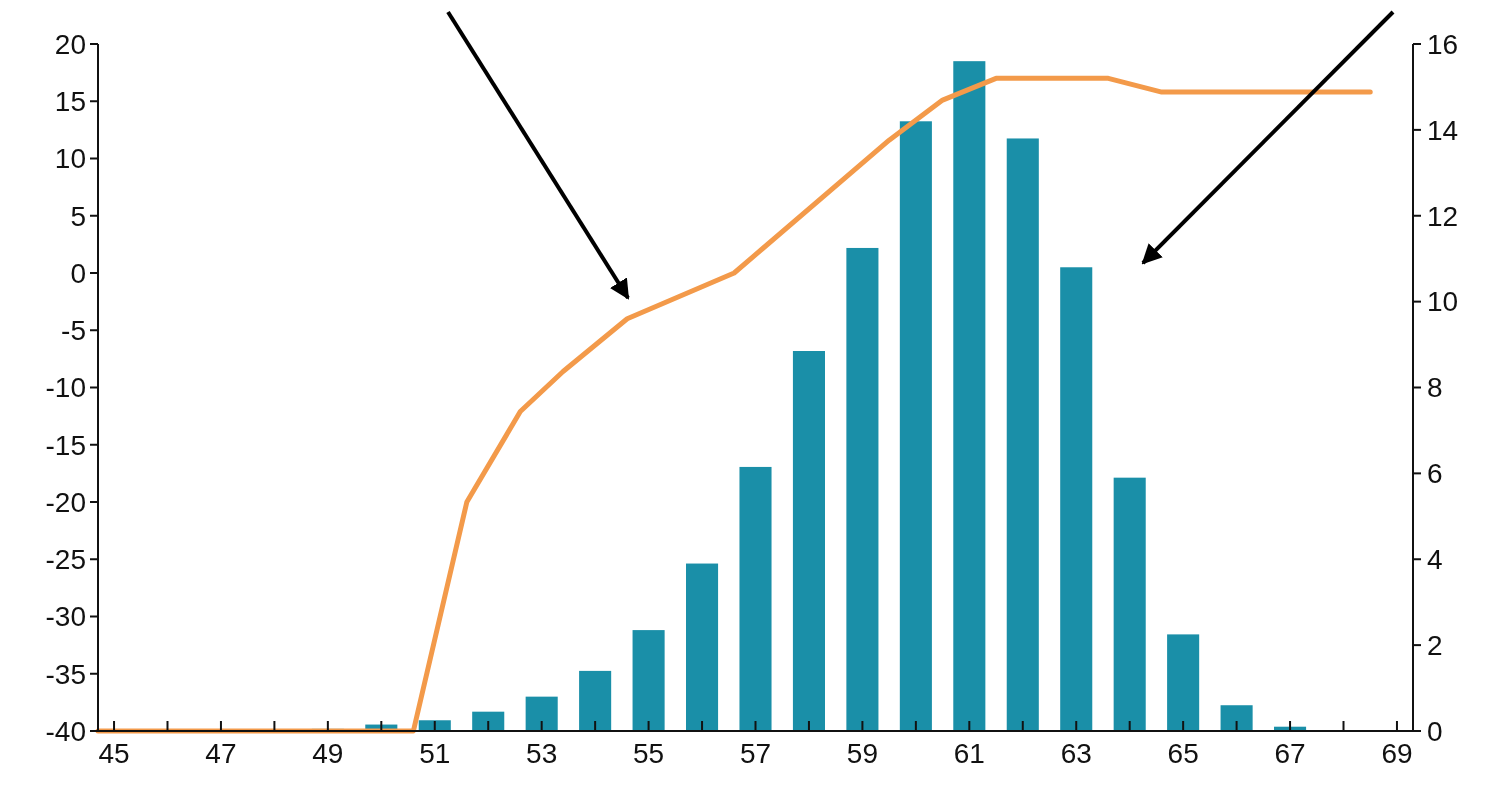 The height and width of the screenshot is (789, 1511). What do you see at coordinates (114, 753) in the screenshot?
I see `x-tick-label: 45` at bounding box center [114, 753].